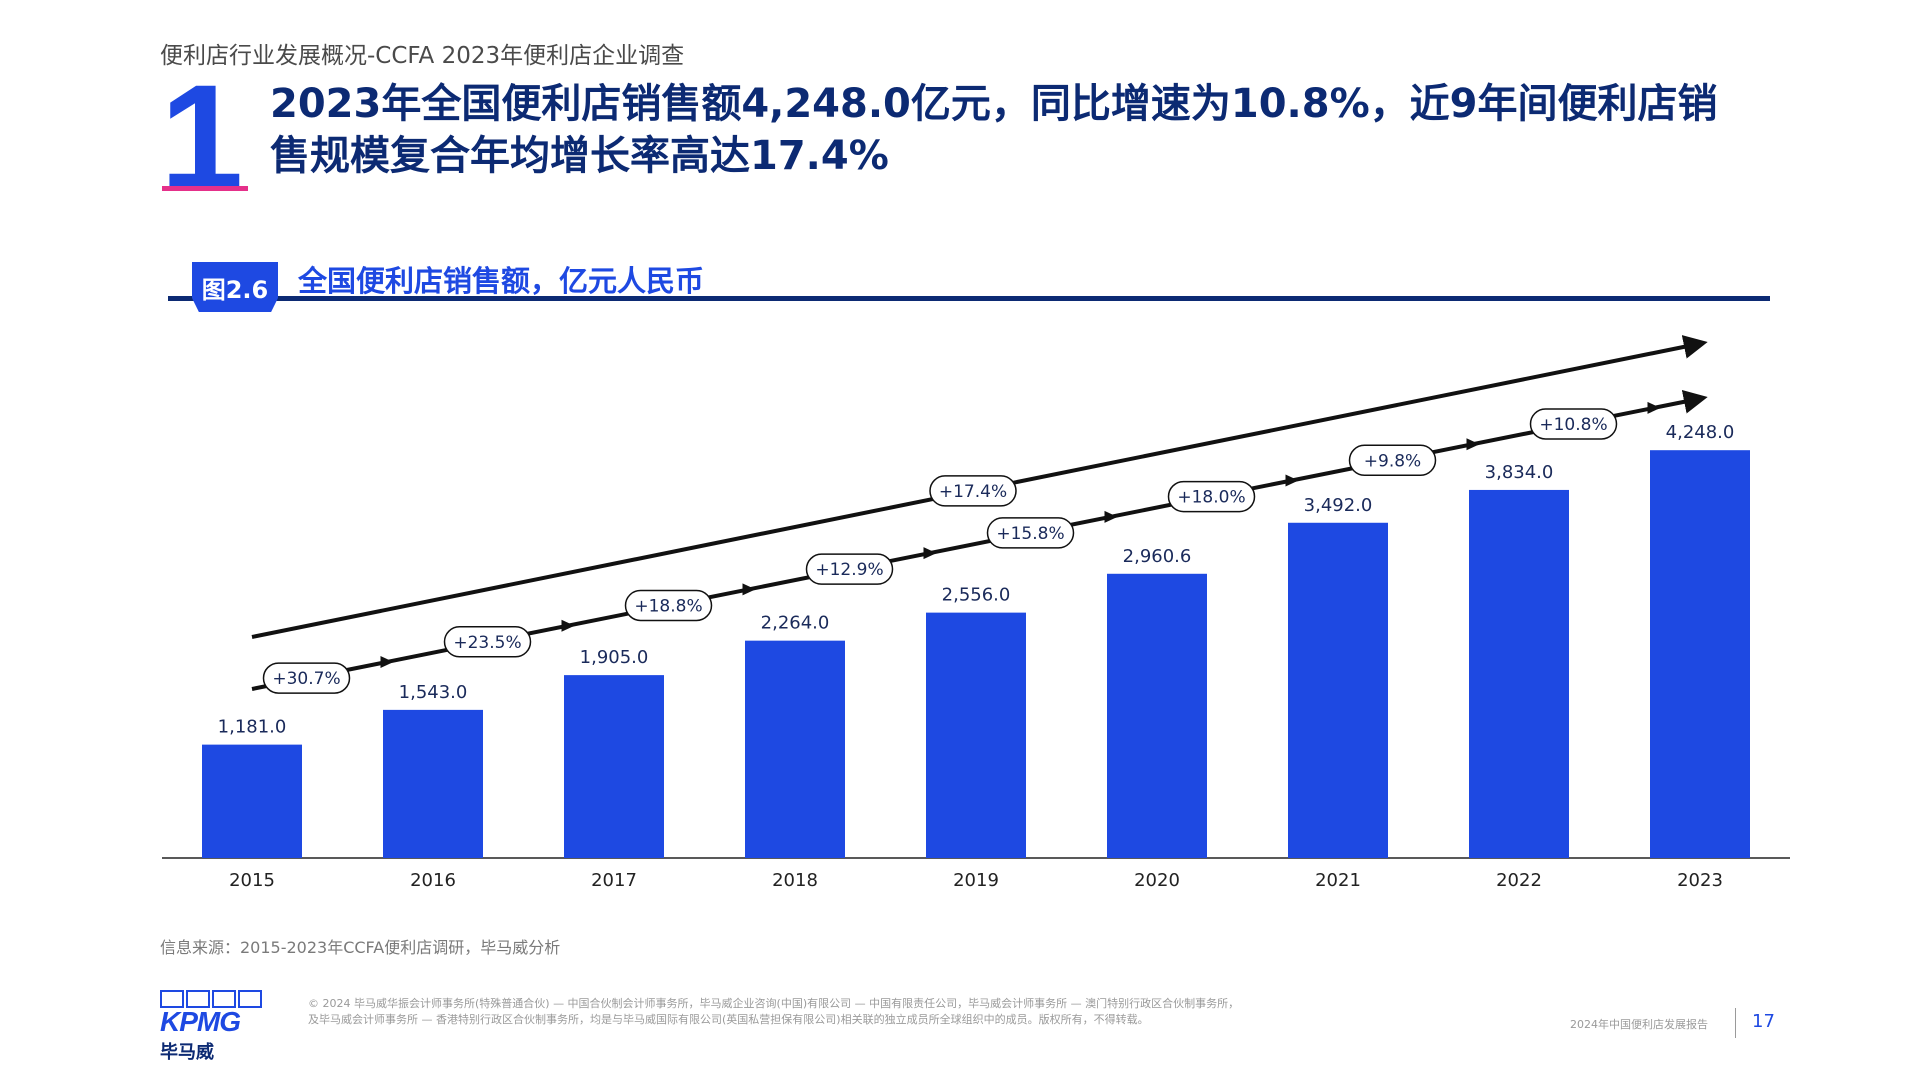  What do you see at coordinates (200, 1021) in the screenshot?
I see `kpmg-logo-text: KPMG` at bounding box center [200, 1021].